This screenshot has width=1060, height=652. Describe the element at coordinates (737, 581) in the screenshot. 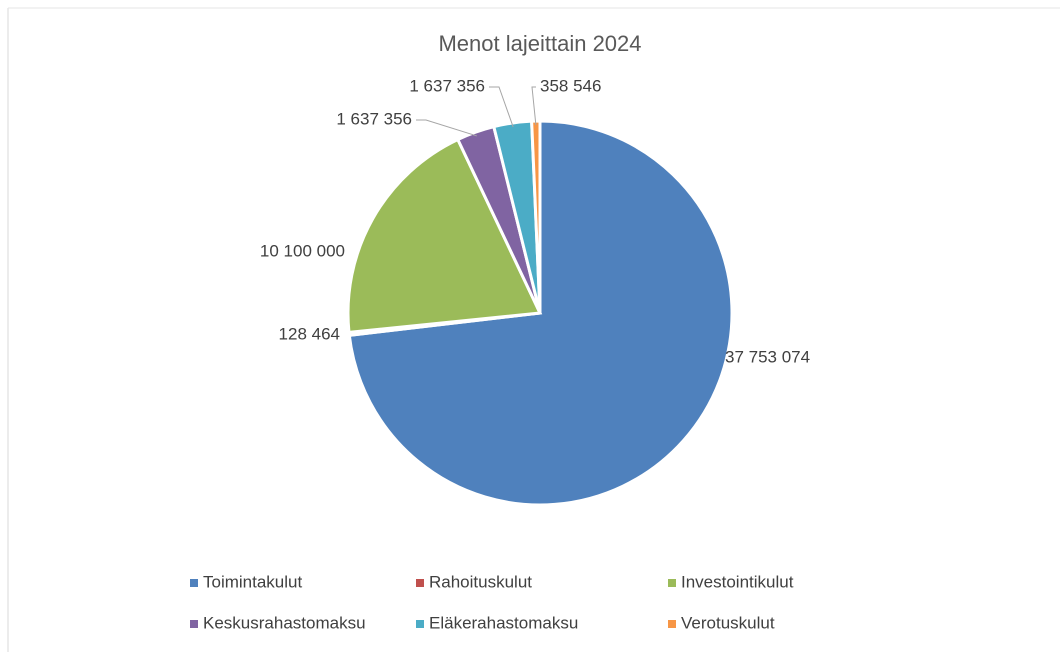

I see `legend-label: Investointikulut` at that location.